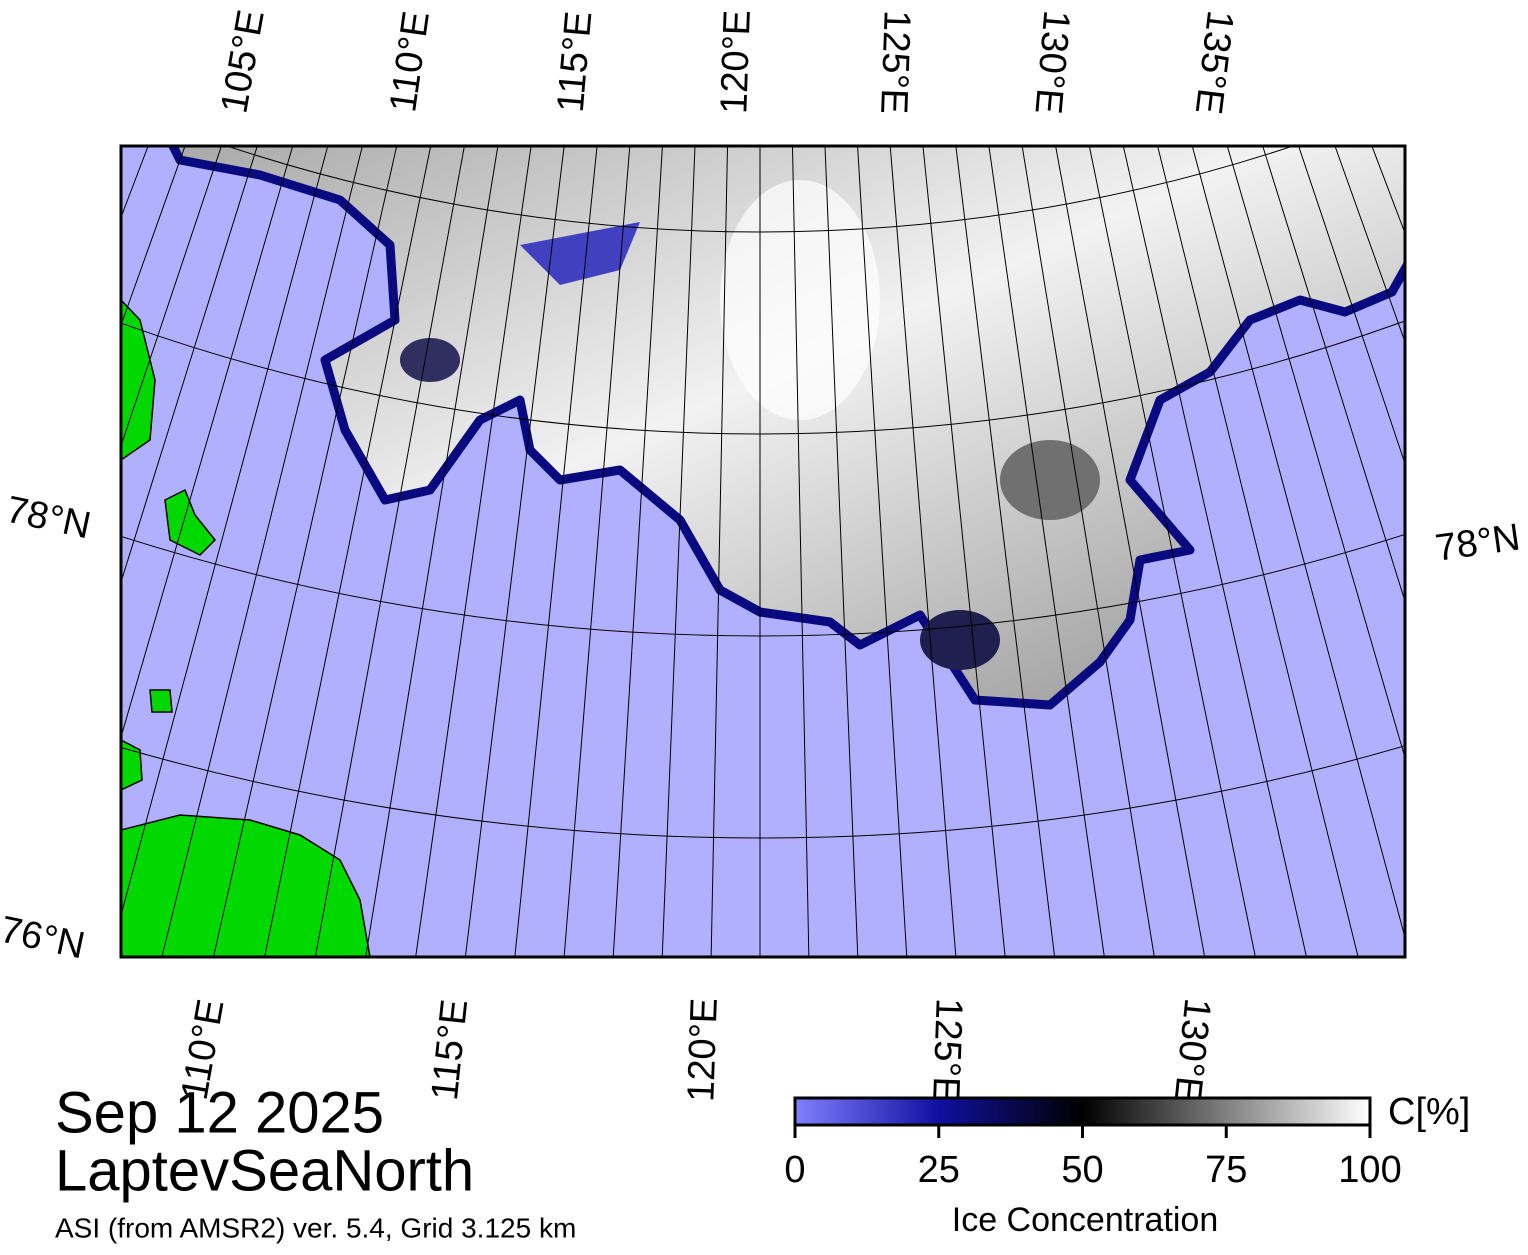 Image resolution: width=1528 pixels, height=1255 pixels. Describe the element at coordinates (49, 518) in the screenshot. I see `left-lat-label: 78°N` at that location.